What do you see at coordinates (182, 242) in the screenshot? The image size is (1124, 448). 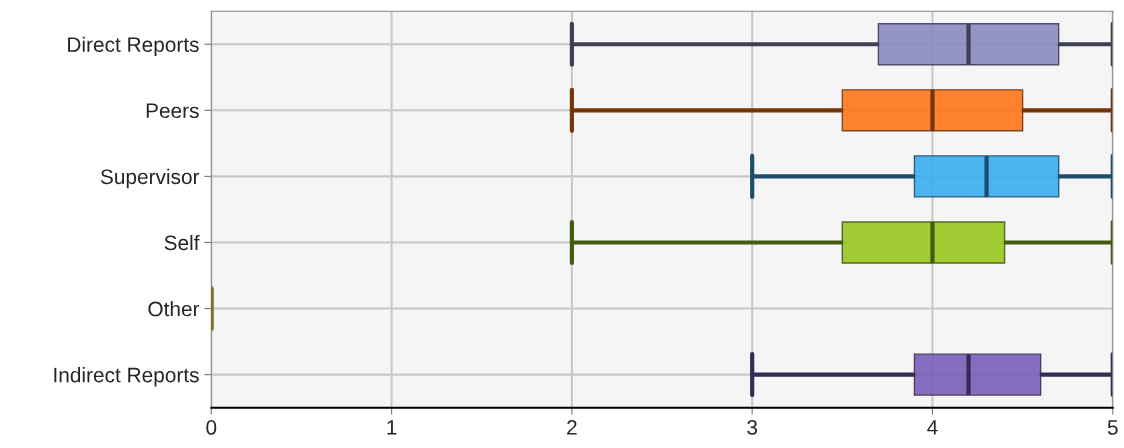 I see `y-tick-label: Self` at bounding box center [182, 242].